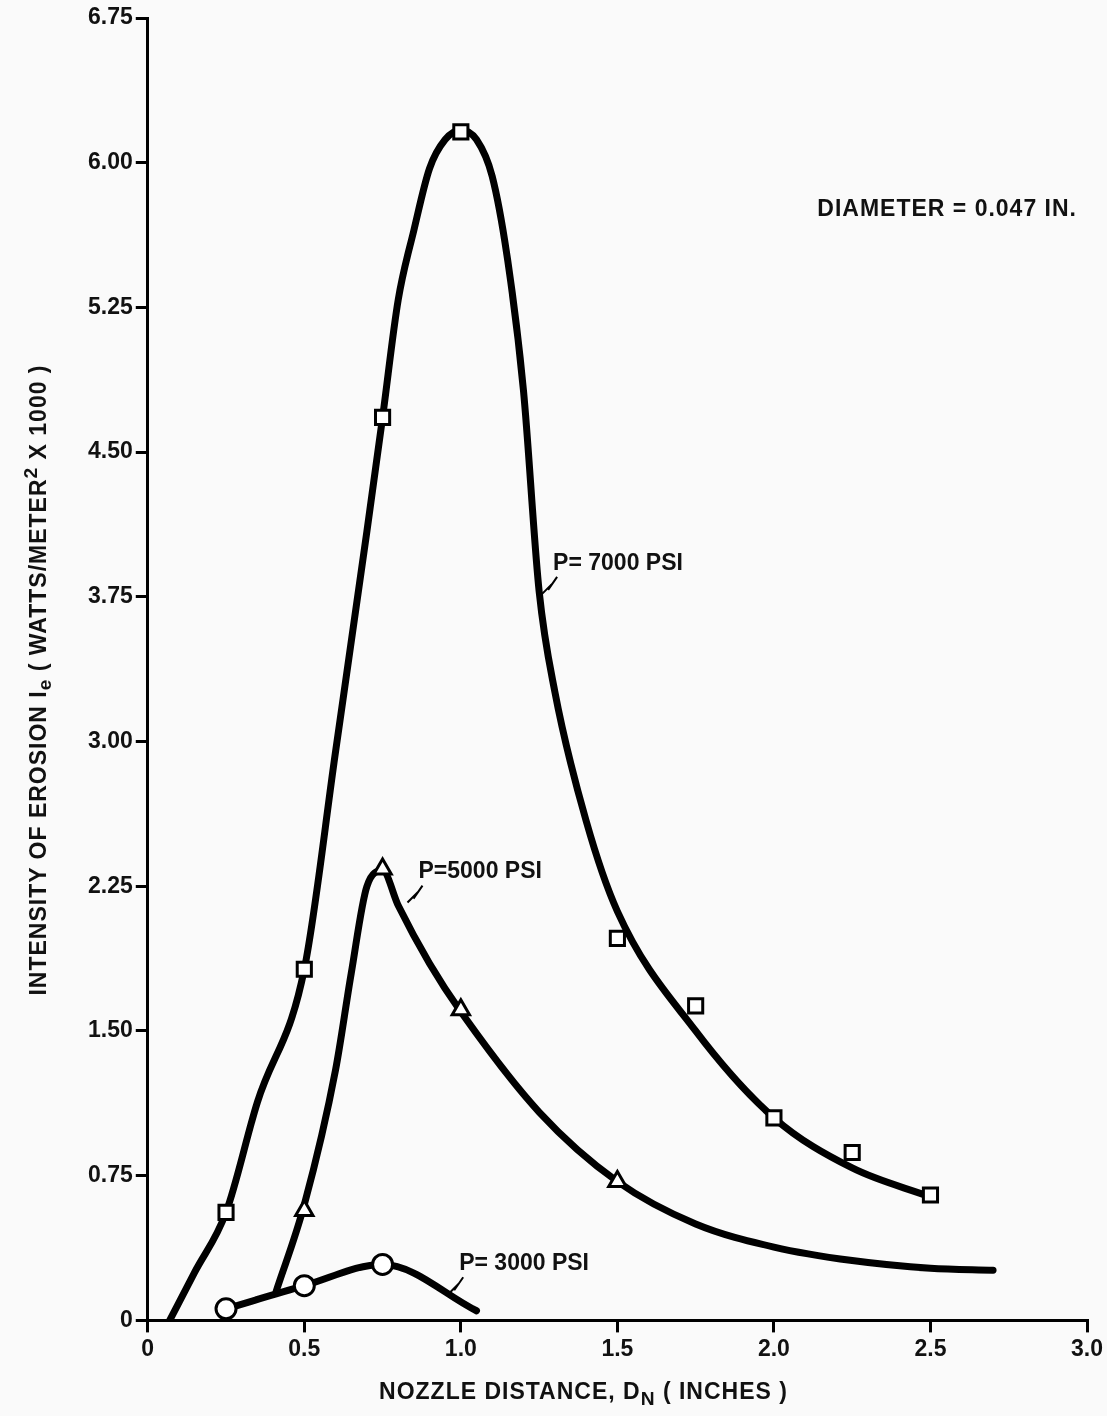  I want to click on x-tick-label: 1.5, so click(617, 1347).